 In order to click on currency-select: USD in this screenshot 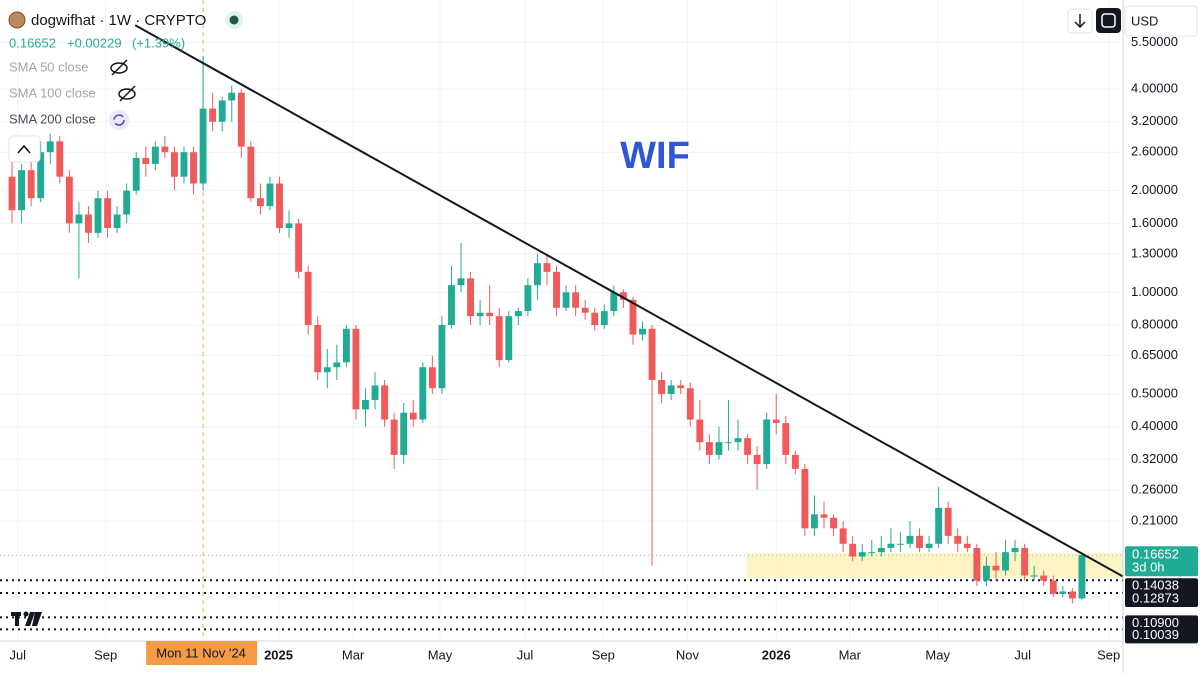, I will do `click(1161, 21)`.